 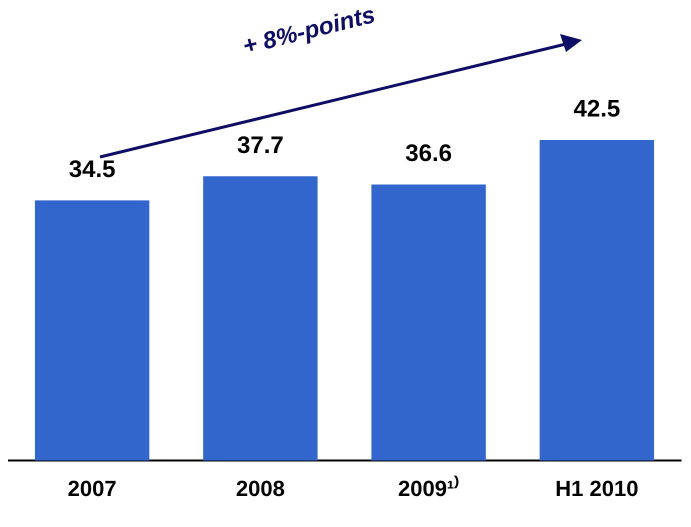 What do you see at coordinates (260, 488) in the screenshot?
I see `x-tick-label: 2008` at bounding box center [260, 488].